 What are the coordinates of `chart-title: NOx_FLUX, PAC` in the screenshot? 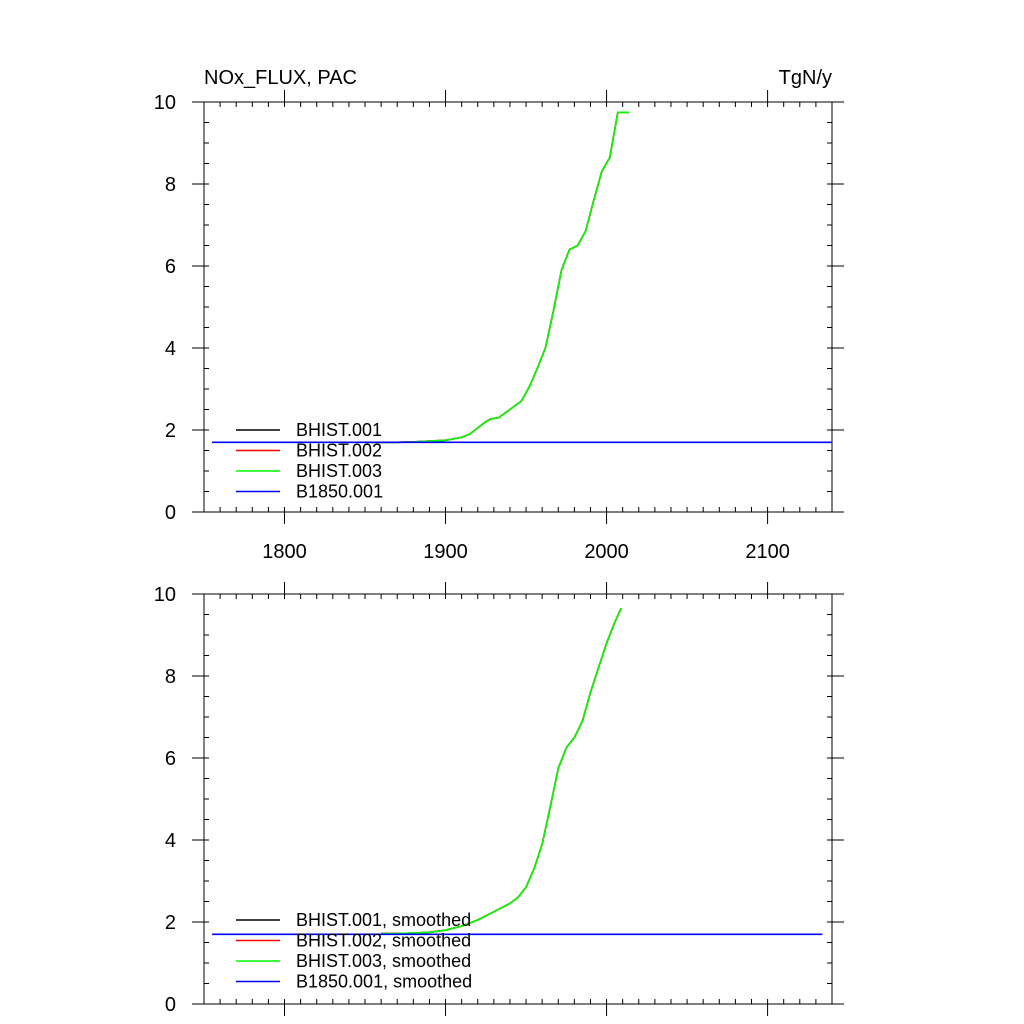 It's located at (280, 78).